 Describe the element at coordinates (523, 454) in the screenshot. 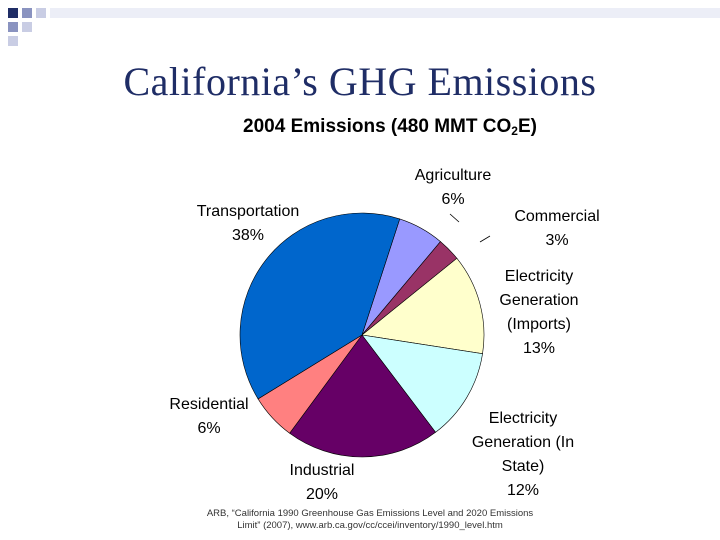

I see `slice-label: Electricity Generation (In State) 12%` at that location.